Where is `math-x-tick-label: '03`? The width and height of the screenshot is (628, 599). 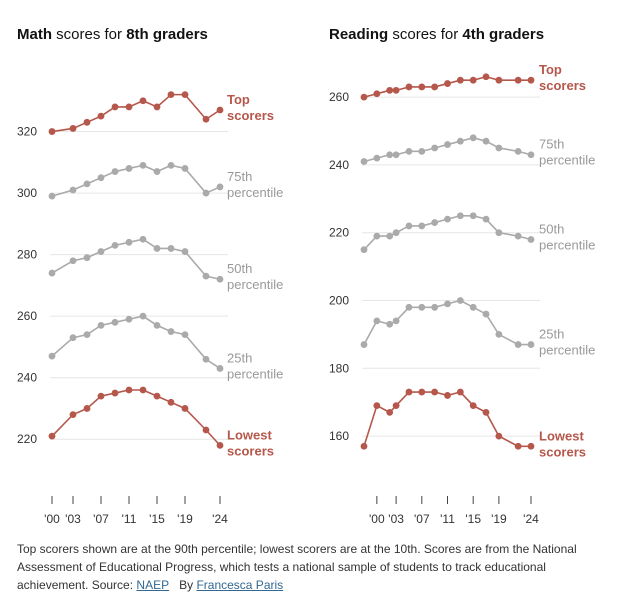 math-x-tick-label: '03 is located at coordinates (73, 519).